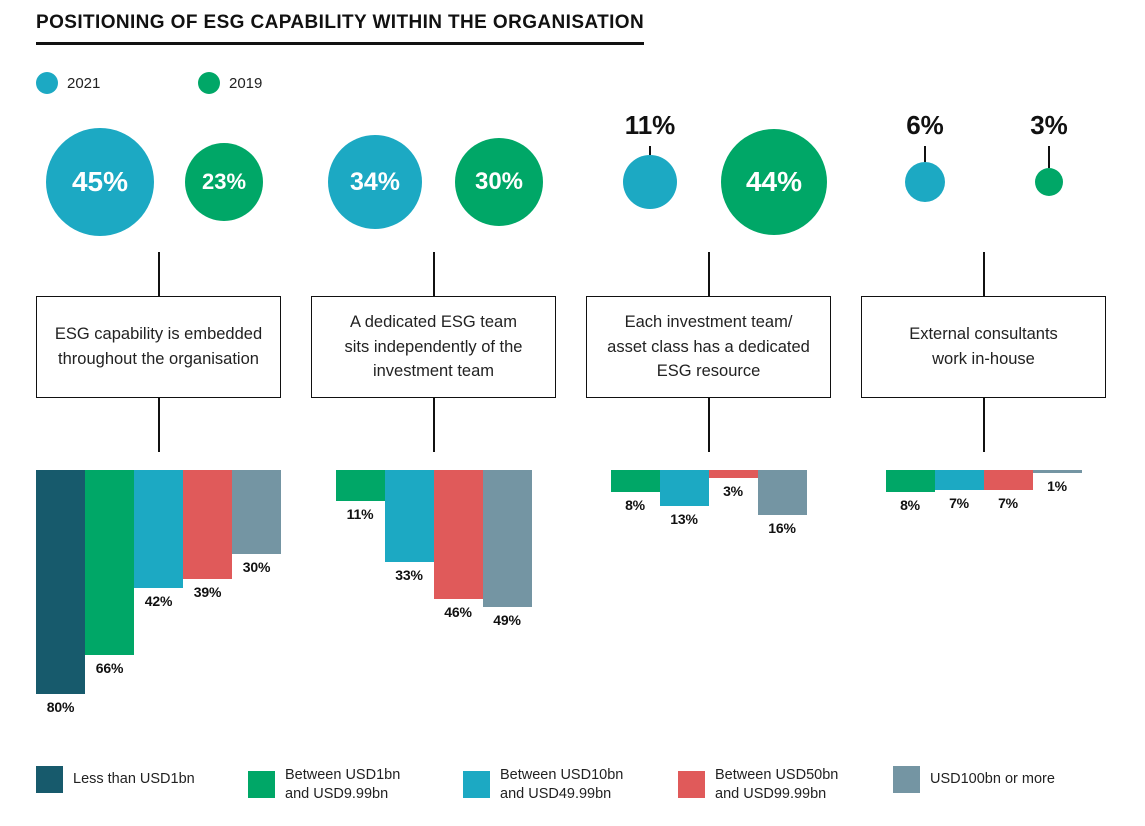 The width and height of the screenshot is (1145, 826). I want to click on year-legend-label: 2021, so click(84, 83).